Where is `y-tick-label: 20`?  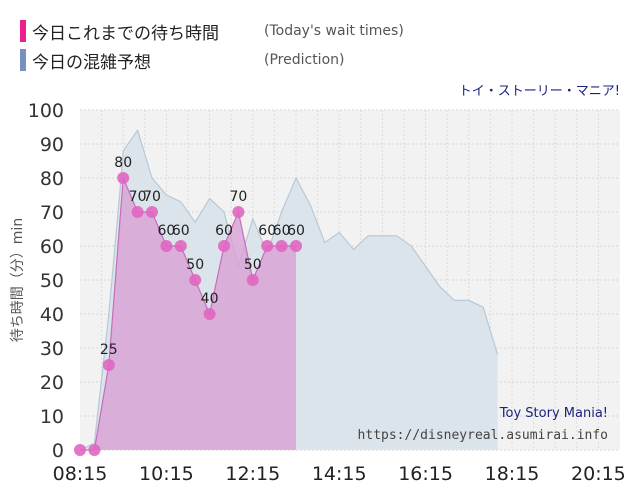 y-tick-label: 20 is located at coordinates (52, 383).